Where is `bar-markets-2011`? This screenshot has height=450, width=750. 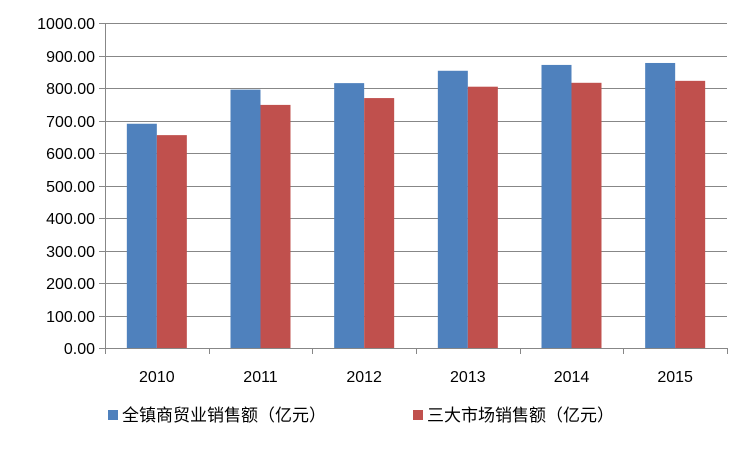 bar-markets-2011 is located at coordinates (275, 226).